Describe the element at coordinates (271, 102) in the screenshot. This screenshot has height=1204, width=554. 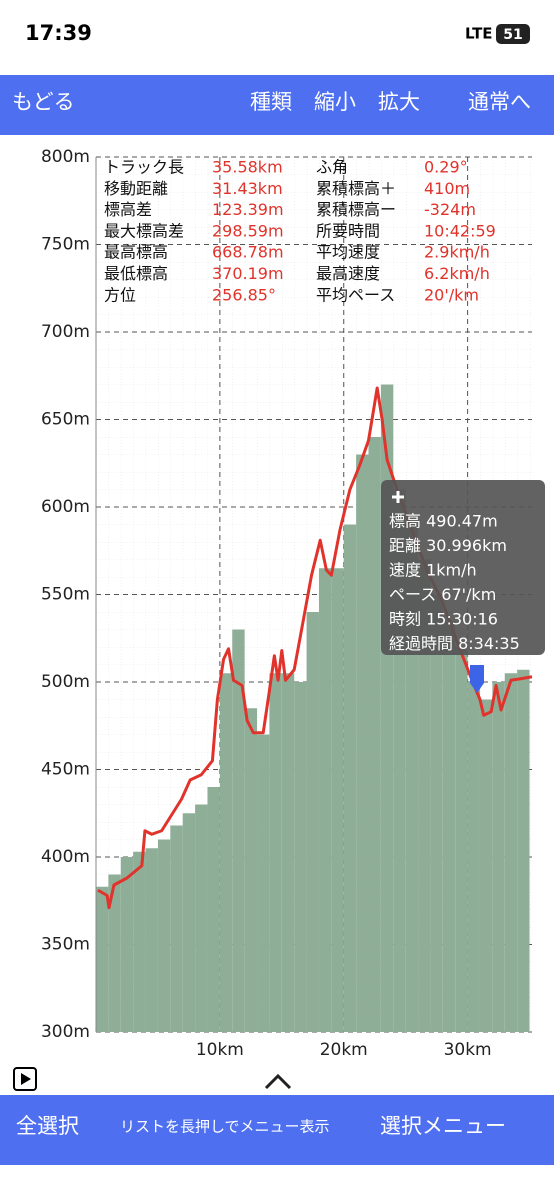
I see `nav-kind: 種類` at that location.